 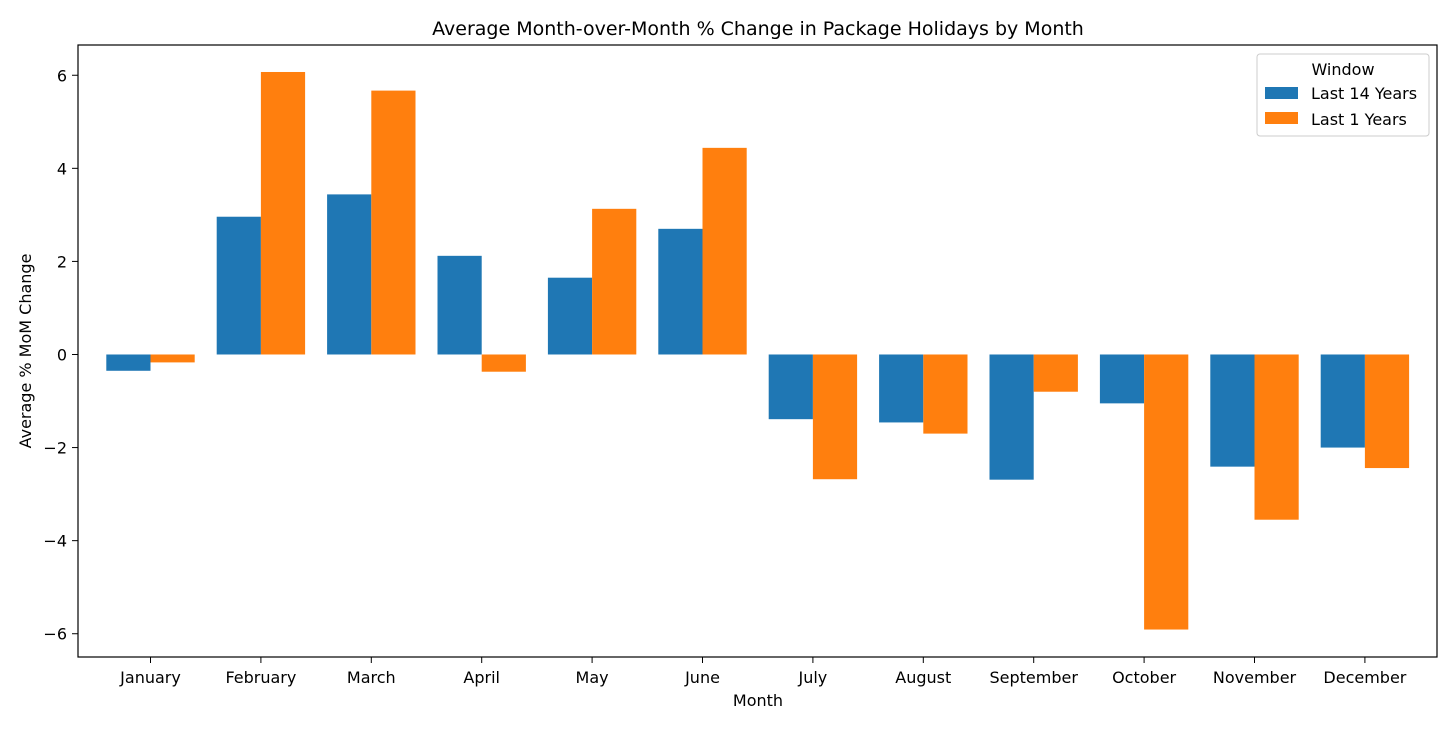 What do you see at coordinates (1364, 93) in the screenshot?
I see `legend-label-last-14-years: Last 14 Years` at bounding box center [1364, 93].